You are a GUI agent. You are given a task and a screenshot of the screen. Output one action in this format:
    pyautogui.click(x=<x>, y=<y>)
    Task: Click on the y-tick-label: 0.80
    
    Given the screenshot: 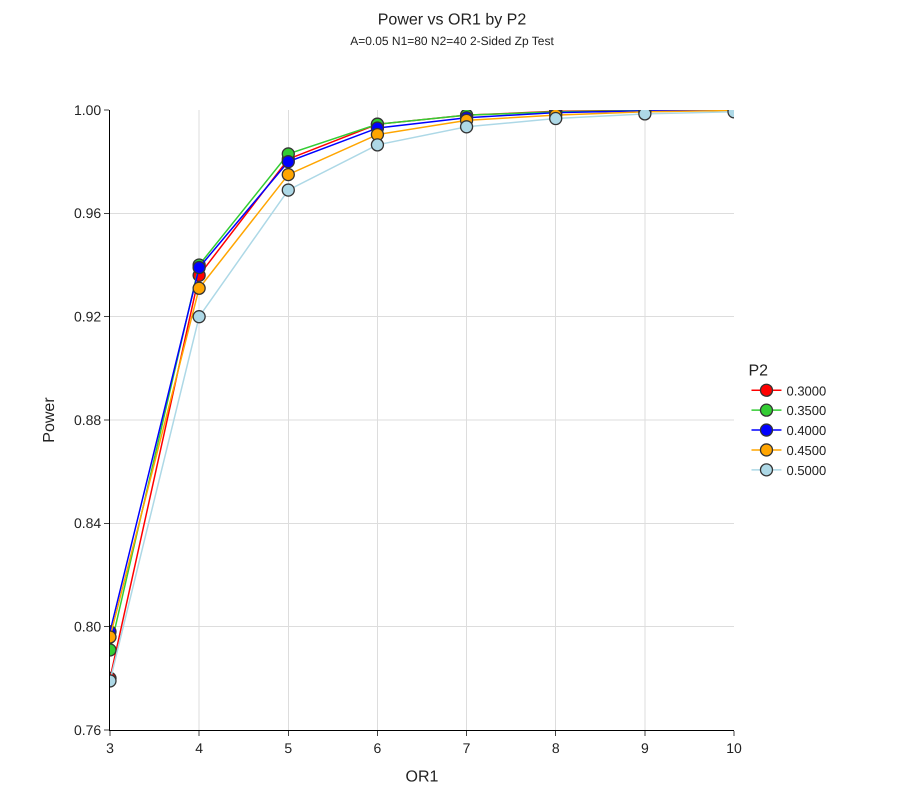 What is the action you would take?
    pyautogui.click(x=88, y=626)
    